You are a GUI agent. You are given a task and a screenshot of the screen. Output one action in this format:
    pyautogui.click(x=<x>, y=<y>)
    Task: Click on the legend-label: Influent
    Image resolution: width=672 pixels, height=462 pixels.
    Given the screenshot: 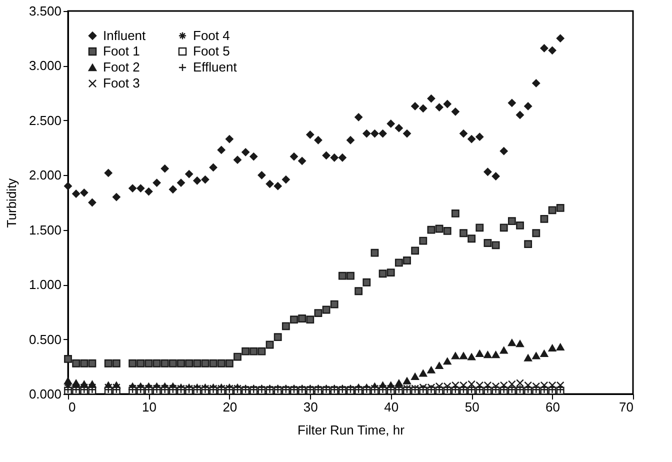 What is the action you would take?
    pyautogui.click(x=124, y=35)
    